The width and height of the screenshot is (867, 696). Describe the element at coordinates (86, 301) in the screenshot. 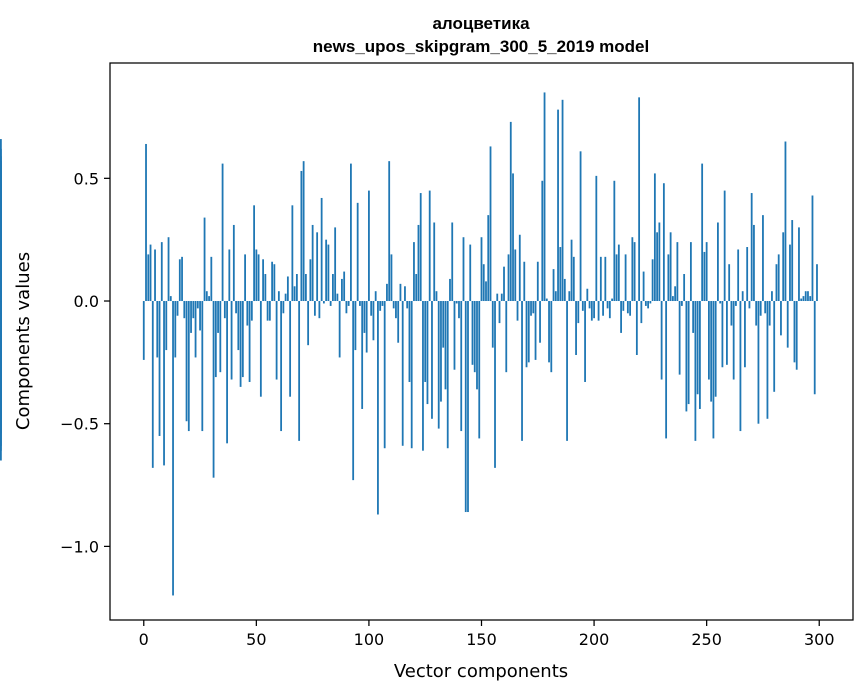

I see `y-tick-label: 0.0` at that location.